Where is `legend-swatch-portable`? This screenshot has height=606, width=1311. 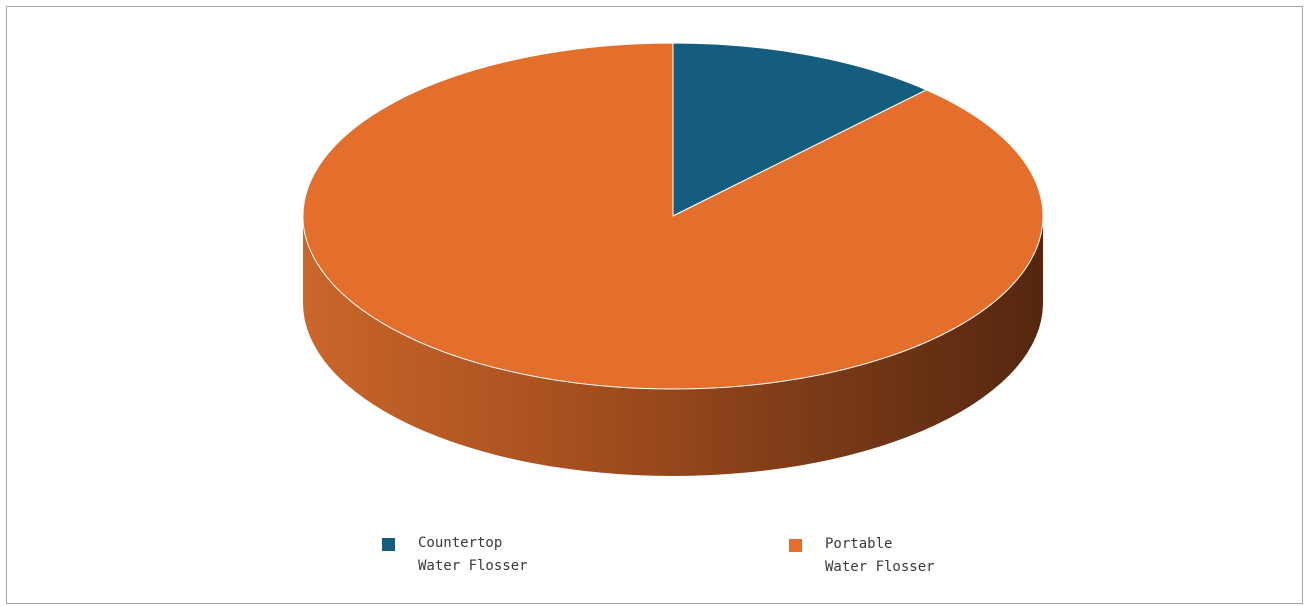 legend-swatch-portable is located at coordinates (795, 545).